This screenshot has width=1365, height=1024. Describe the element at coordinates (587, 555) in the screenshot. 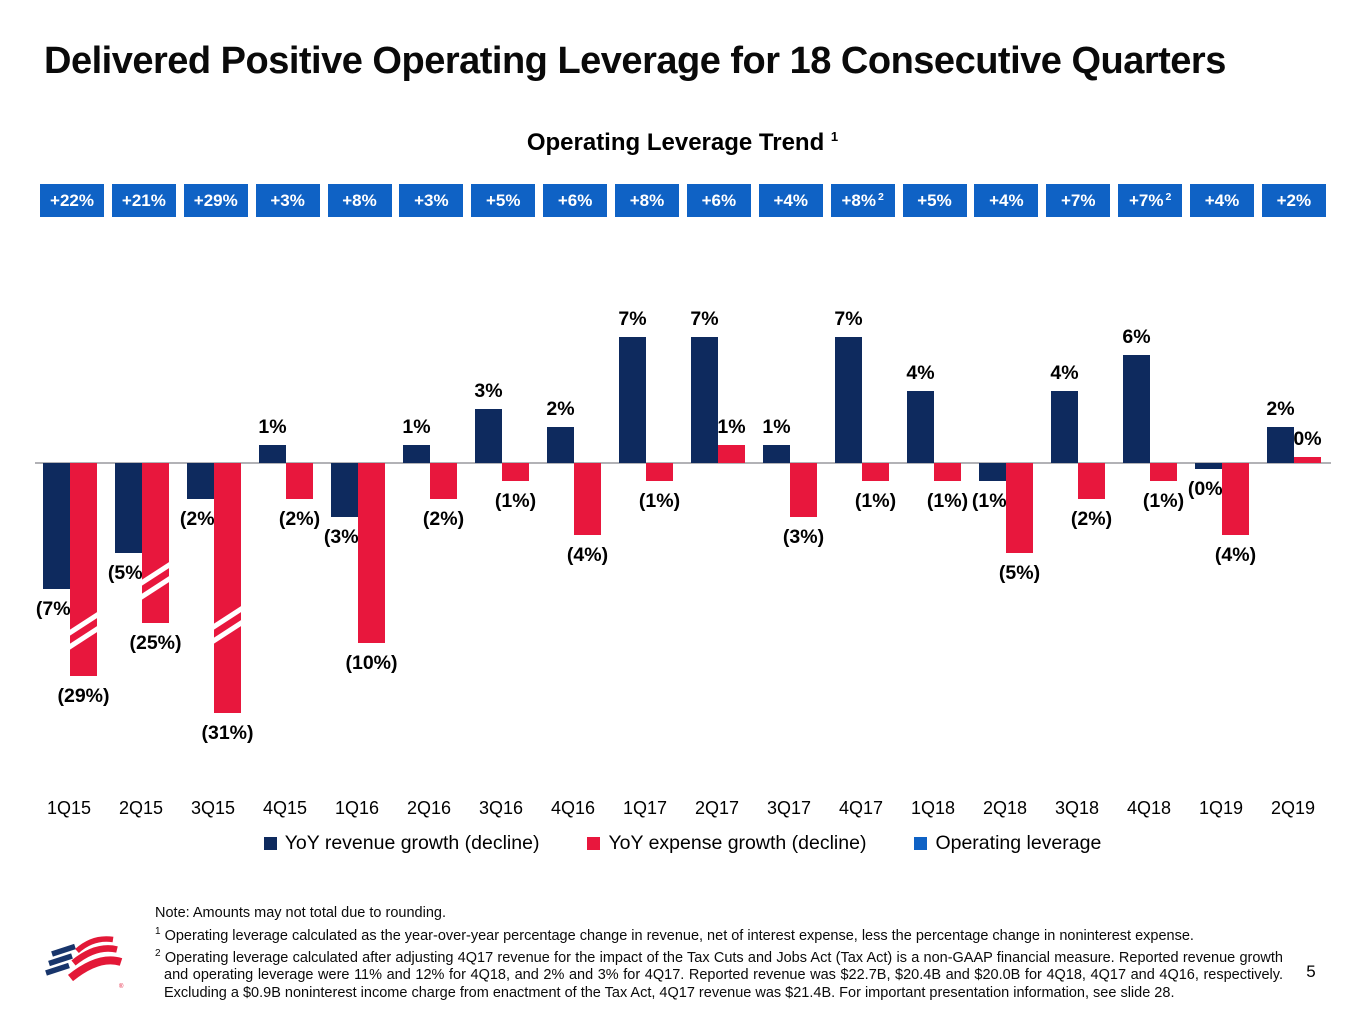

I see `bar-value-label: (4%)` at that location.